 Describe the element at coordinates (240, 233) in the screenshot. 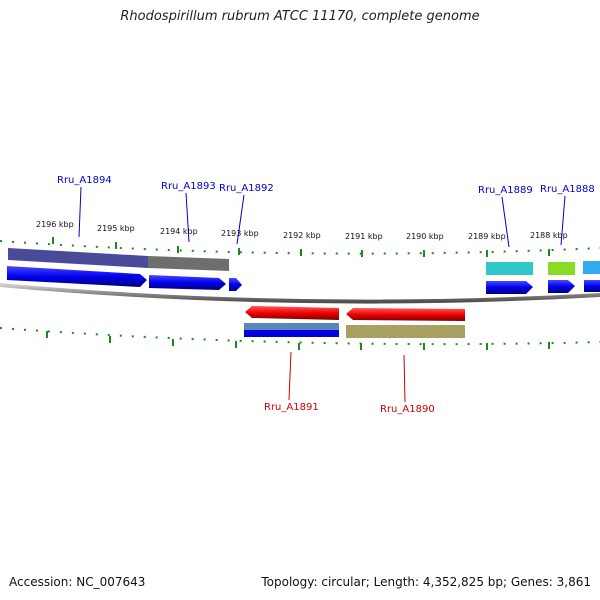

I see `tick-label: 2193 kbp` at that location.